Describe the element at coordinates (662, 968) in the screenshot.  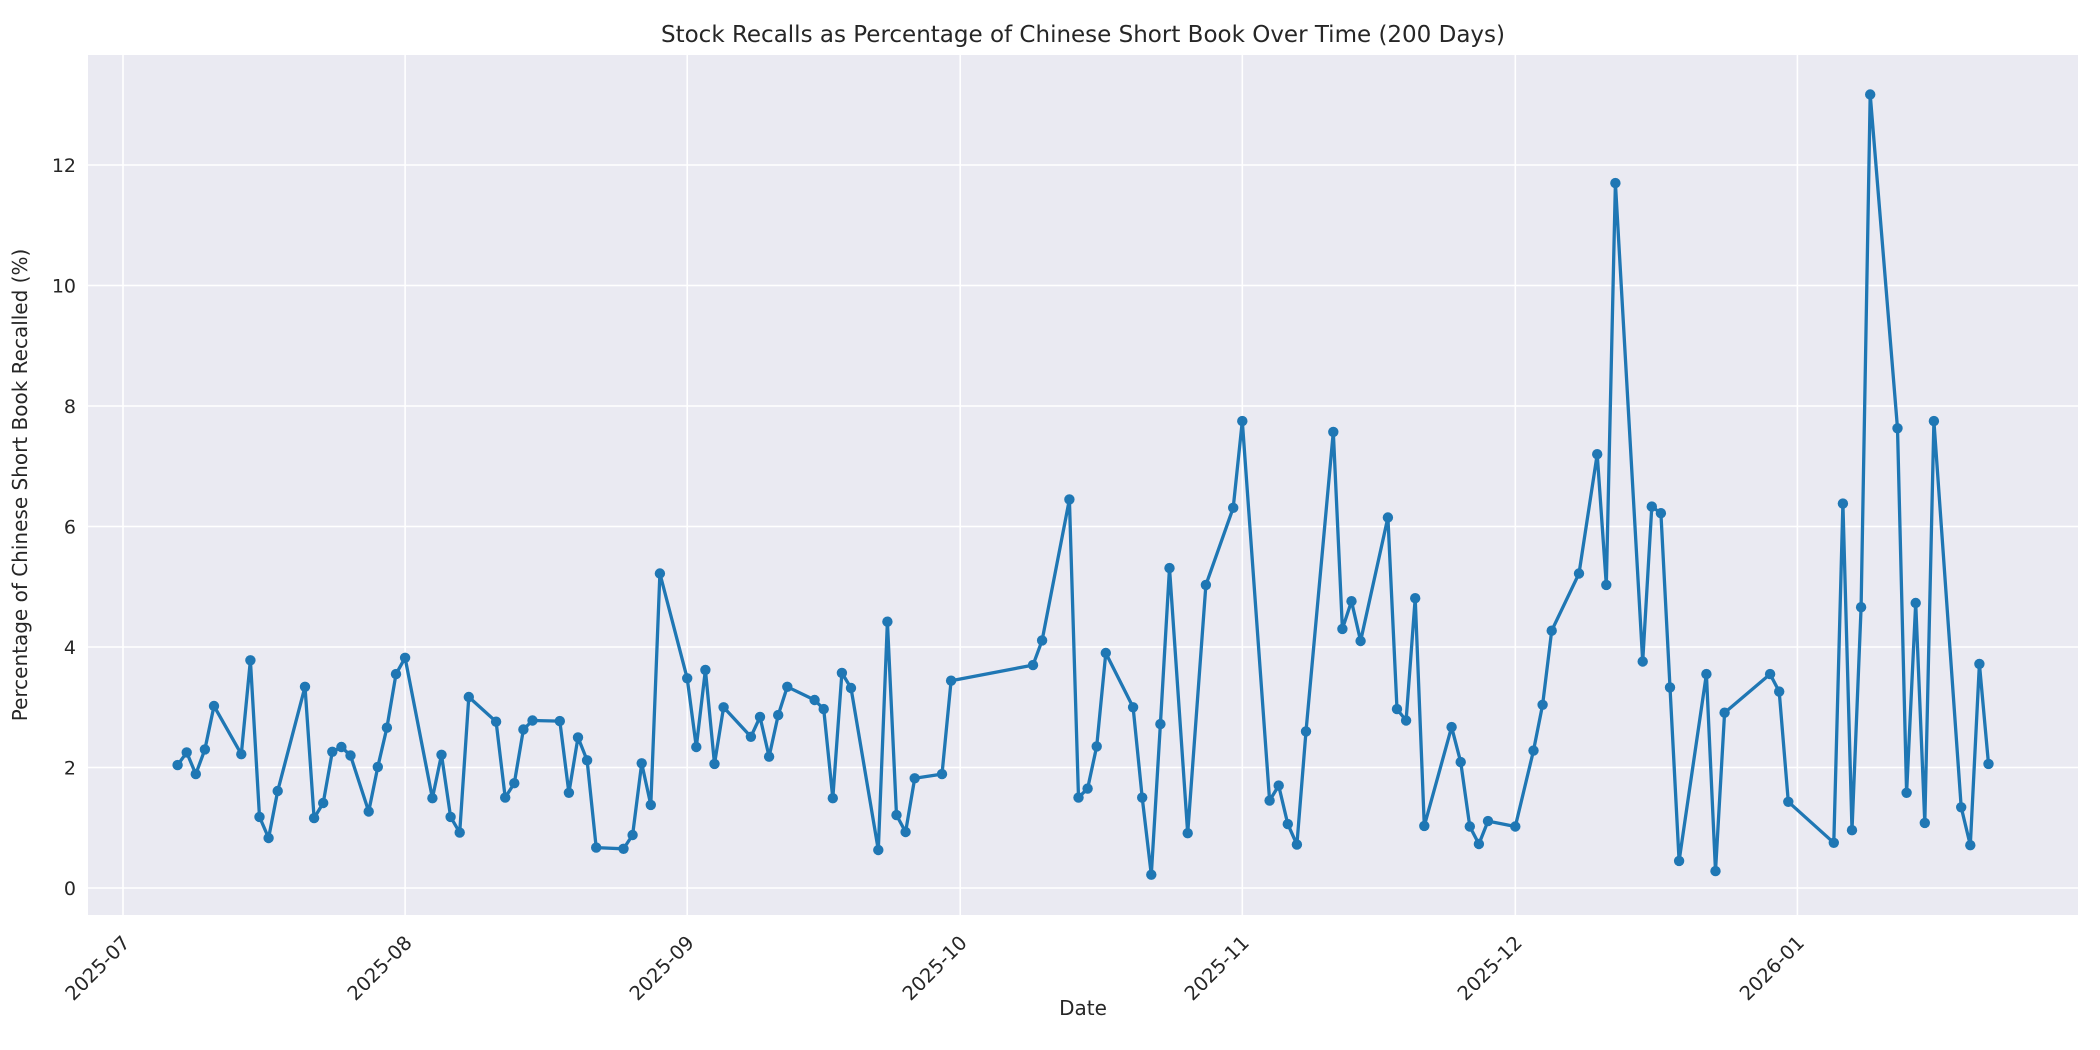
I see `x-tick-label: 2025-09` at that location.